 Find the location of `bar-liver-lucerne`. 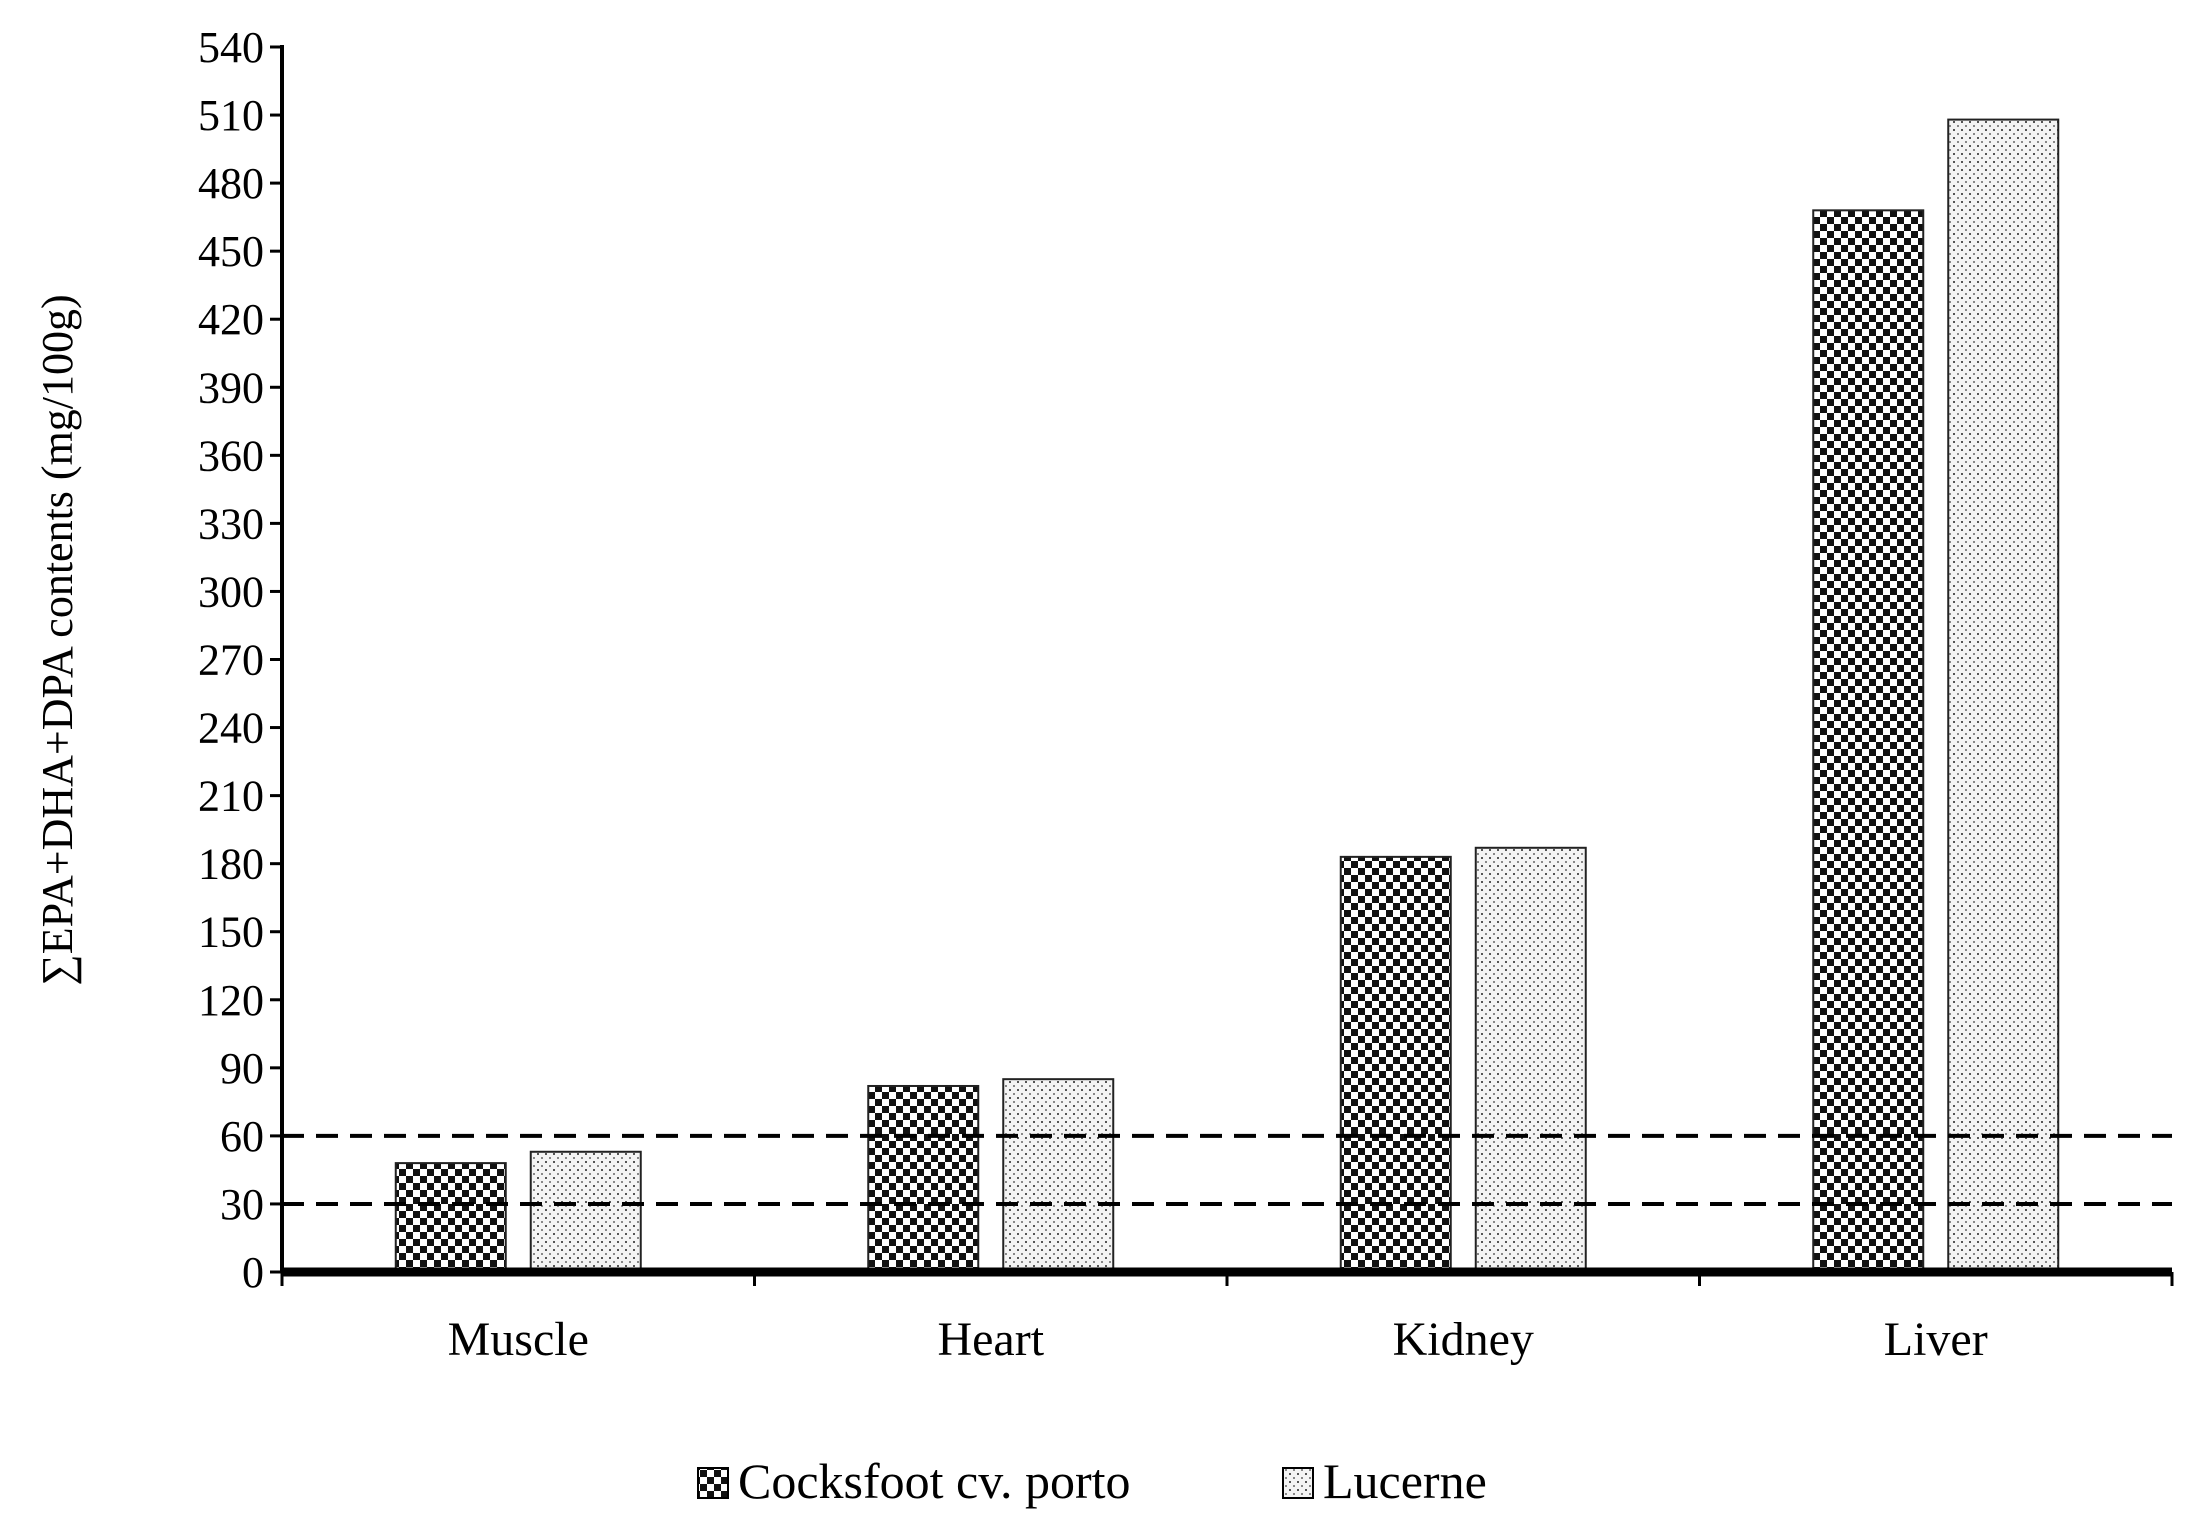

bar-liver-lucerne is located at coordinates (2003, 695).